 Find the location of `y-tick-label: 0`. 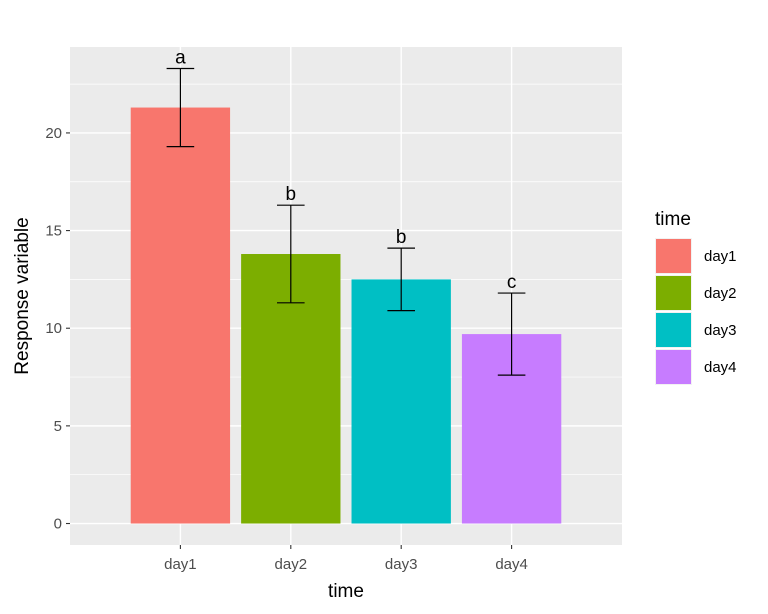

y-tick-label: 0 is located at coordinates (58, 524).